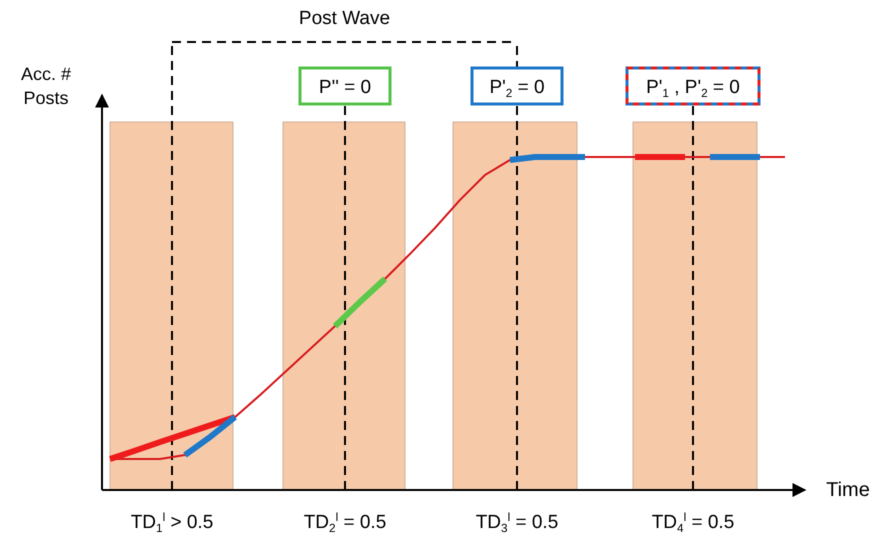 The width and height of the screenshot is (878, 540). What do you see at coordinates (693, 522) in the screenshot?
I see `text: TD$_{4}$$^{l}$ = 0.5` at bounding box center [693, 522].